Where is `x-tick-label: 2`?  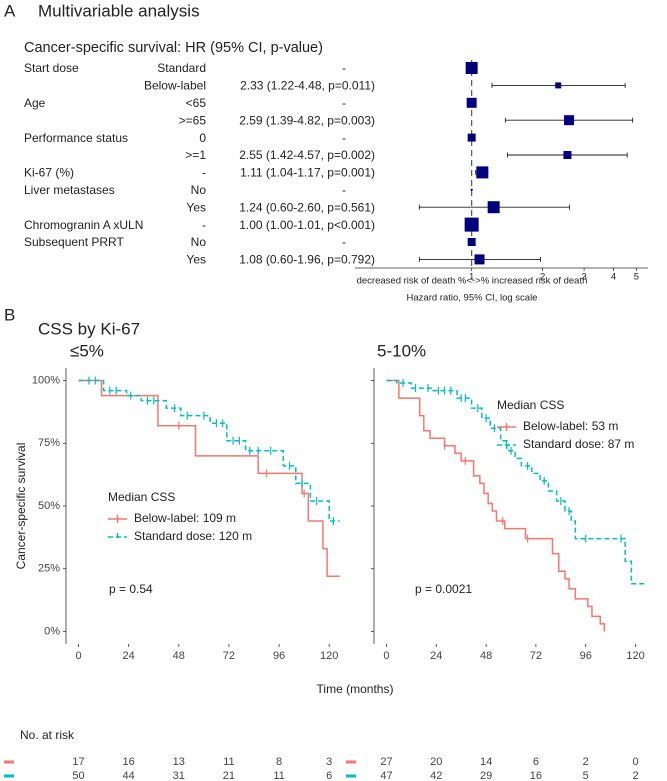 x-tick-label: 2 is located at coordinates (542, 277).